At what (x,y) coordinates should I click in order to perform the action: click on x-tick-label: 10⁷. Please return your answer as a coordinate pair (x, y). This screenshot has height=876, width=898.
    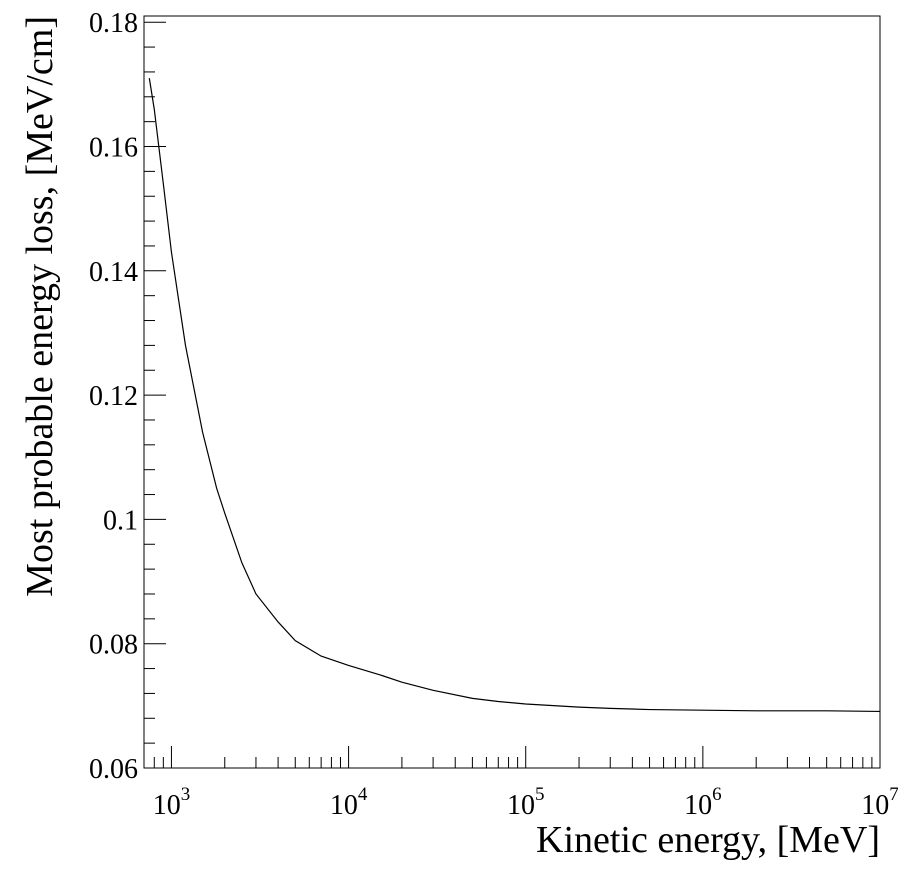
    Looking at the image, I should click on (879, 802).